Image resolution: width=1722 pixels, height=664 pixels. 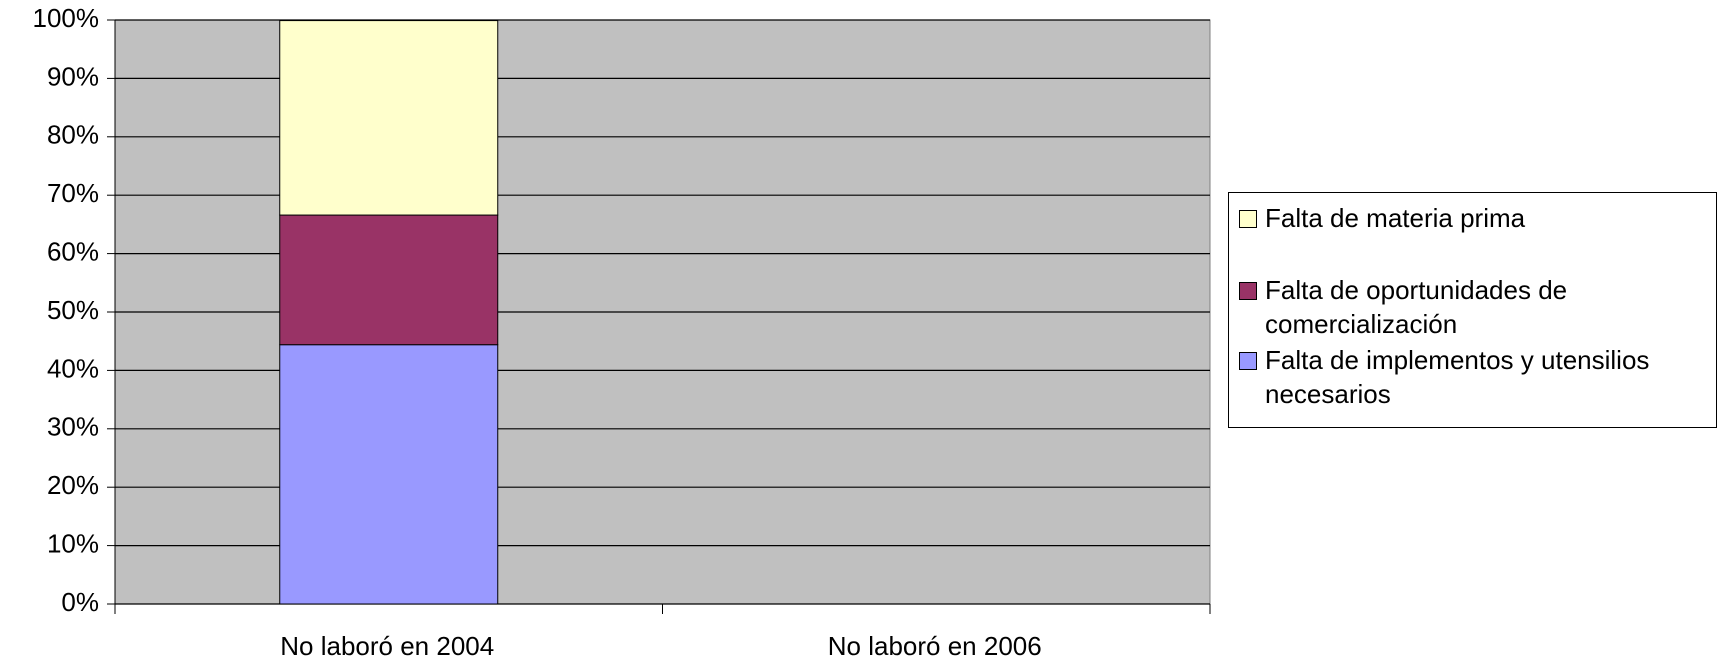 What do you see at coordinates (73, 368) in the screenshot?
I see `y-tick-label: 40%` at bounding box center [73, 368].